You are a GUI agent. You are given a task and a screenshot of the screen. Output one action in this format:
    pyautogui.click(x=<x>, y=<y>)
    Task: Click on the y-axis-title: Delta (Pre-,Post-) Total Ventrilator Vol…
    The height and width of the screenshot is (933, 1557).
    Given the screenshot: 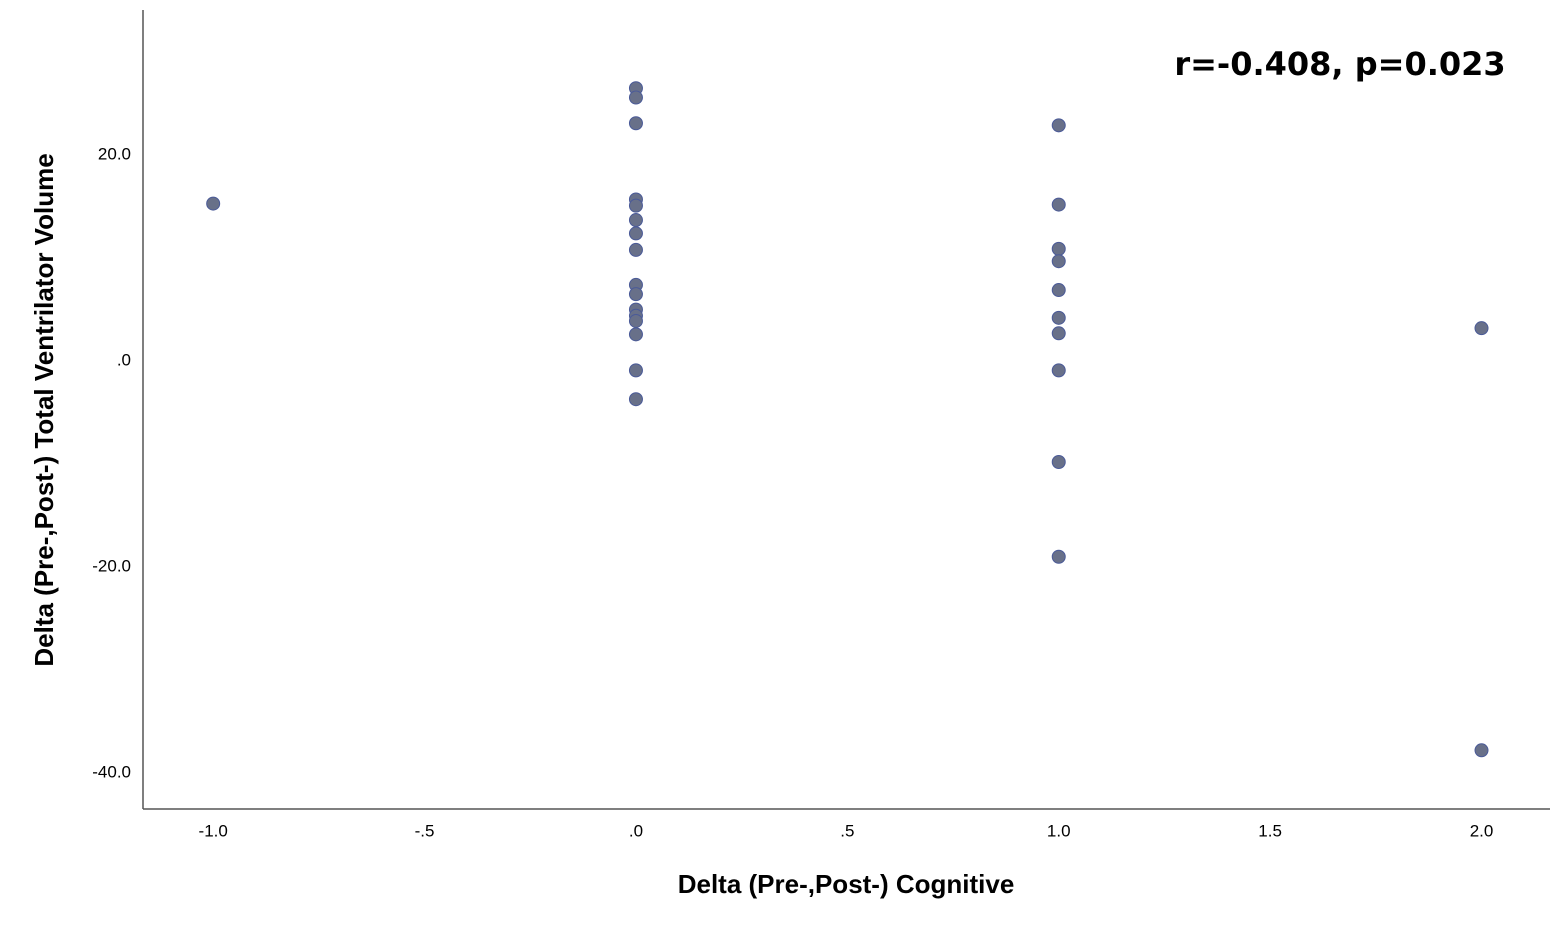 What is the action you would take?
    pyautogui.click(x=44, y=409)
    